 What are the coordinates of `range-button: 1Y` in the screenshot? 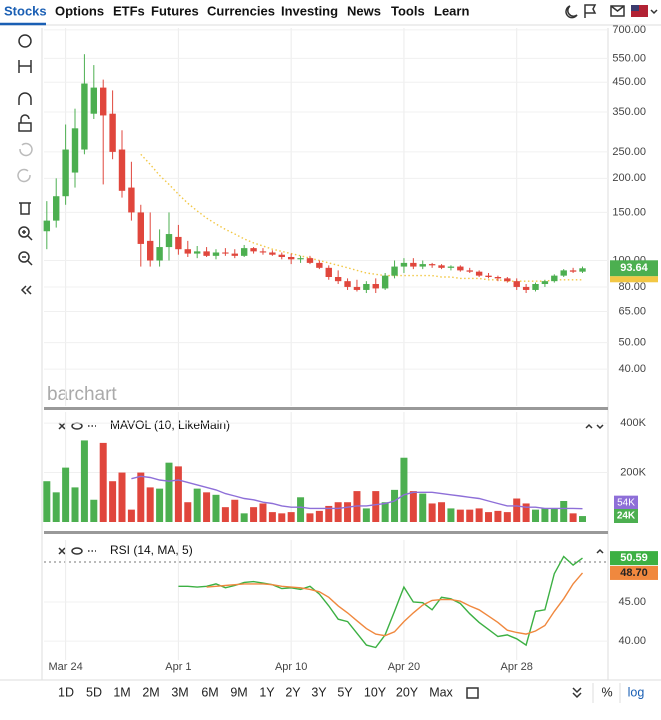 It's located at (267, 692).